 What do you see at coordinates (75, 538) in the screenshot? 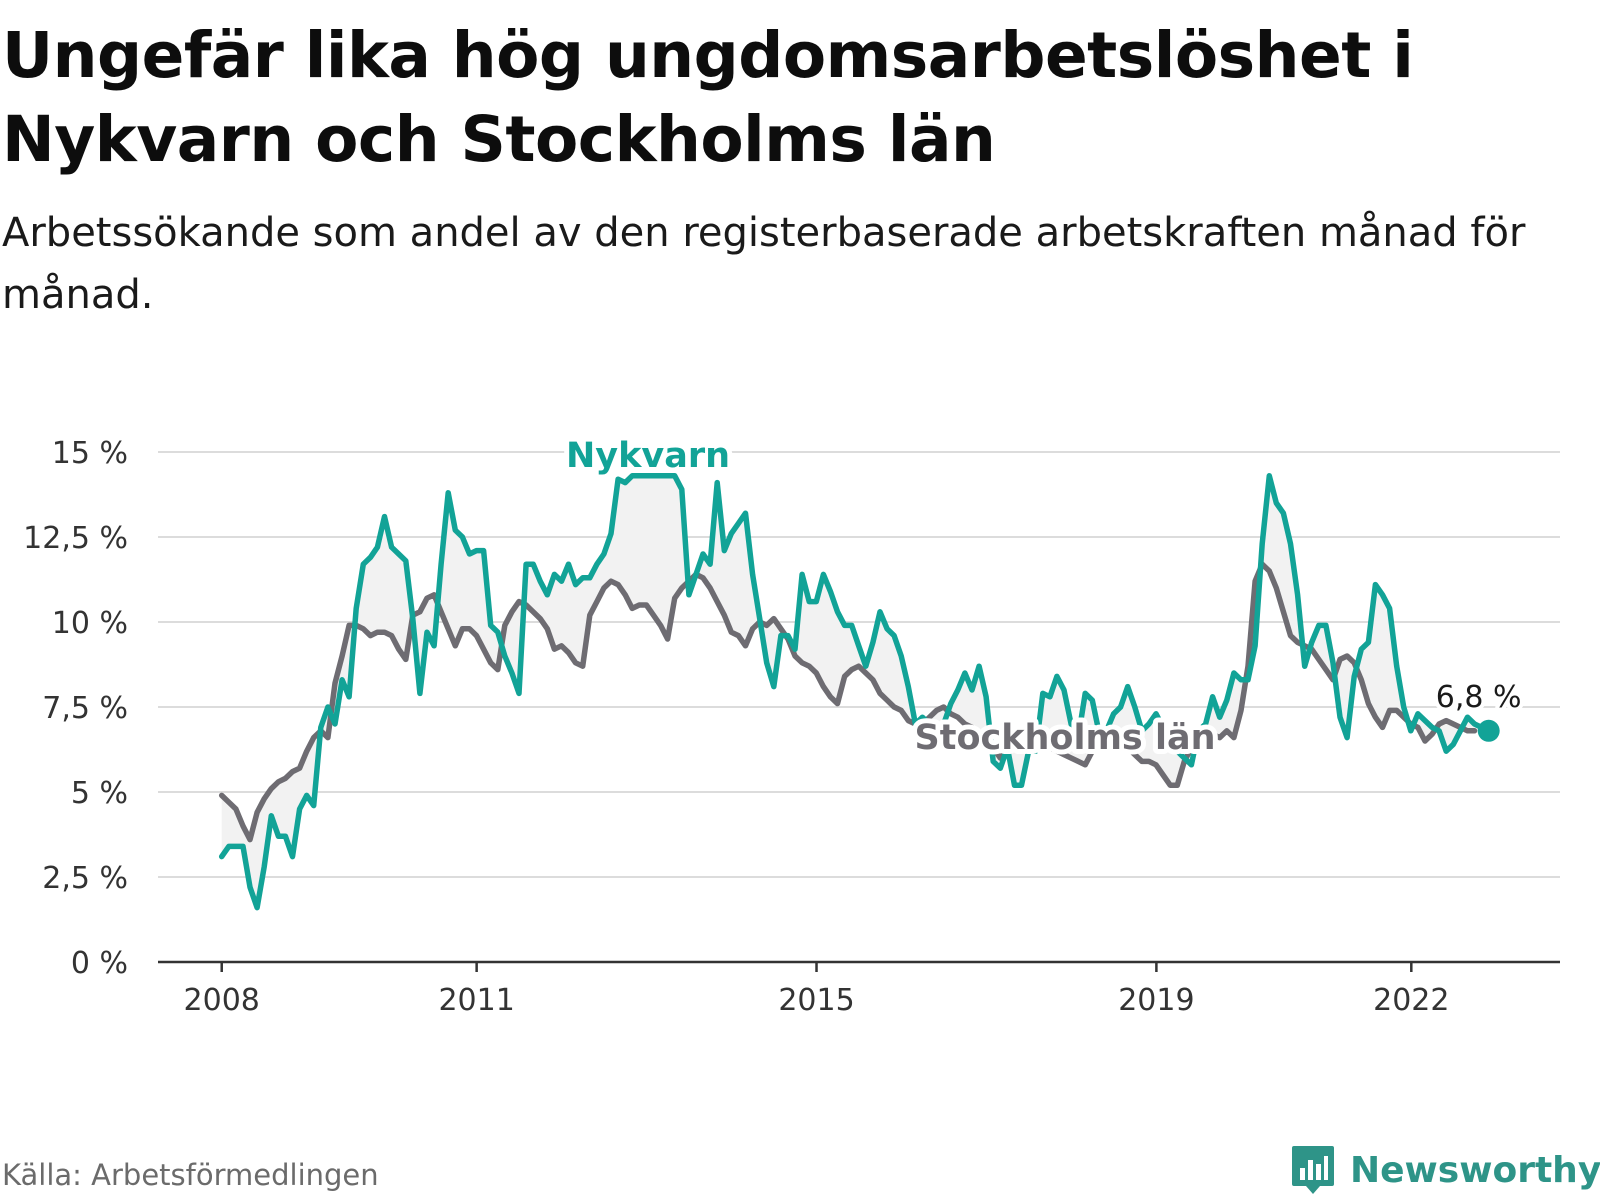
I see `y-tick-label: 12,5 %` at bounding box center [75, 538].